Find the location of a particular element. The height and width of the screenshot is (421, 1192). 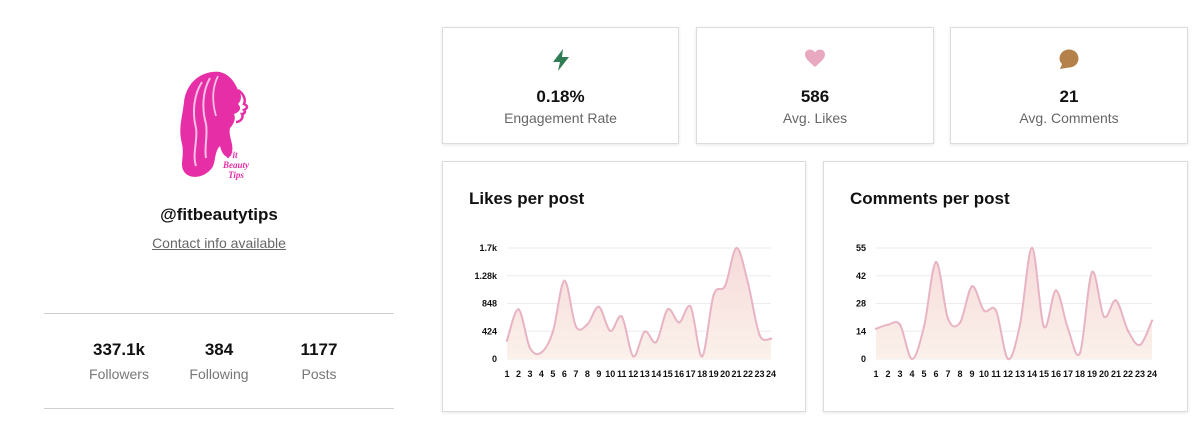

comments-chart-title: Comments per post is located at coordinates (930, 198).